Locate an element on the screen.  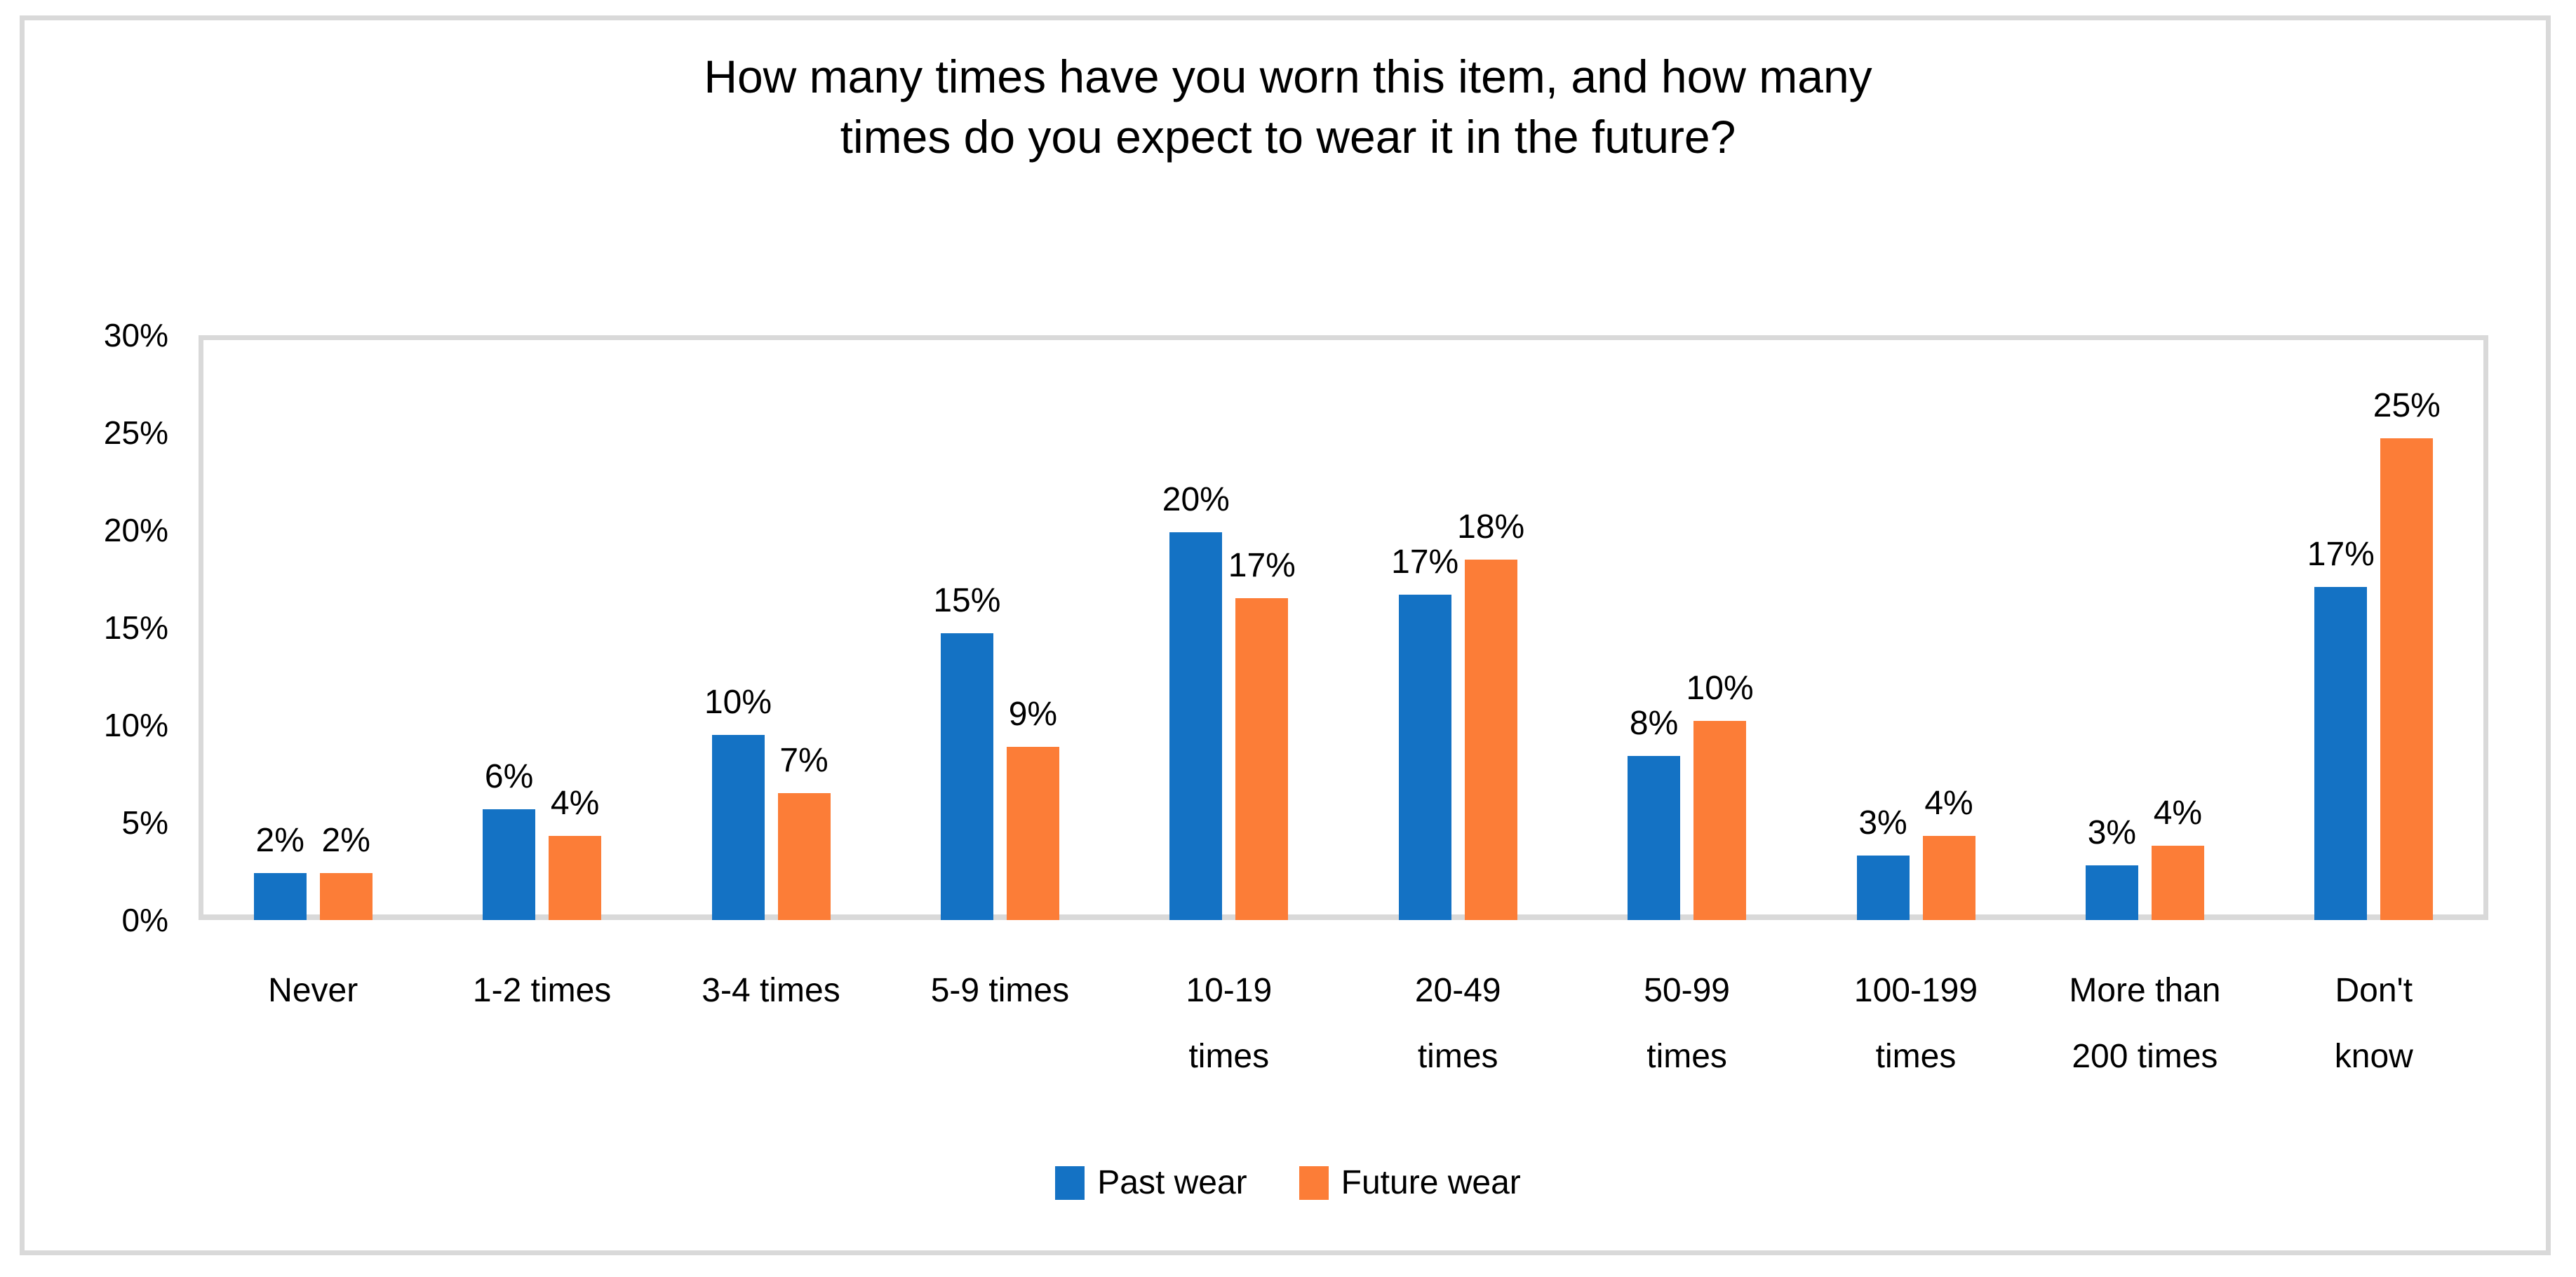
y-tick-25pct: 25% is located at coordinates (135, 433).